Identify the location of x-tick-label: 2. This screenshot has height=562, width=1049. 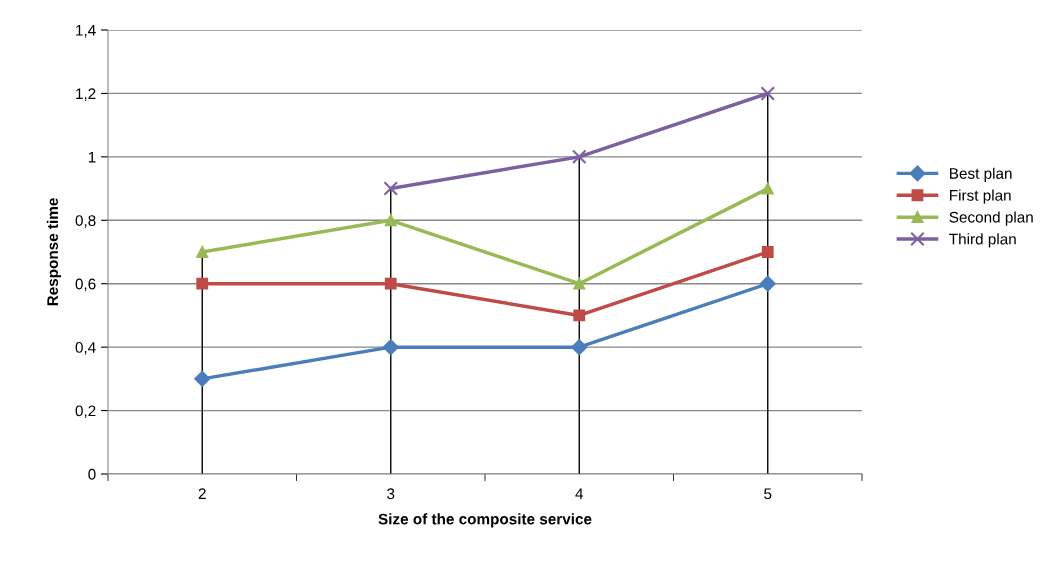
(202, 493).